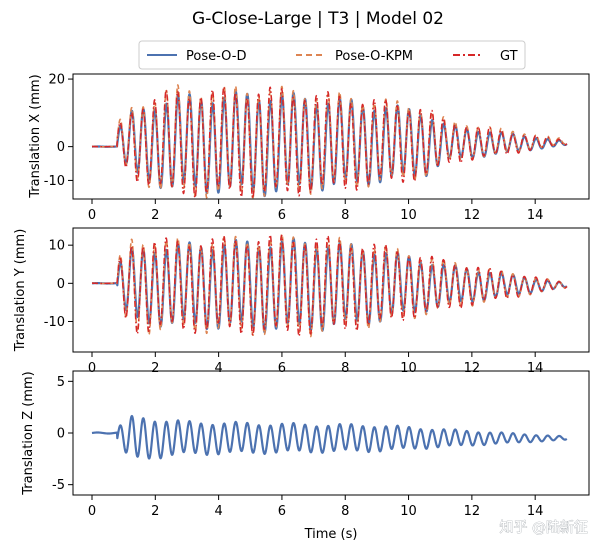  What do you see at coordinates (58, 485) in the screenshot?
I see `y-tick-label: -5` at bounding box center [58, 485].